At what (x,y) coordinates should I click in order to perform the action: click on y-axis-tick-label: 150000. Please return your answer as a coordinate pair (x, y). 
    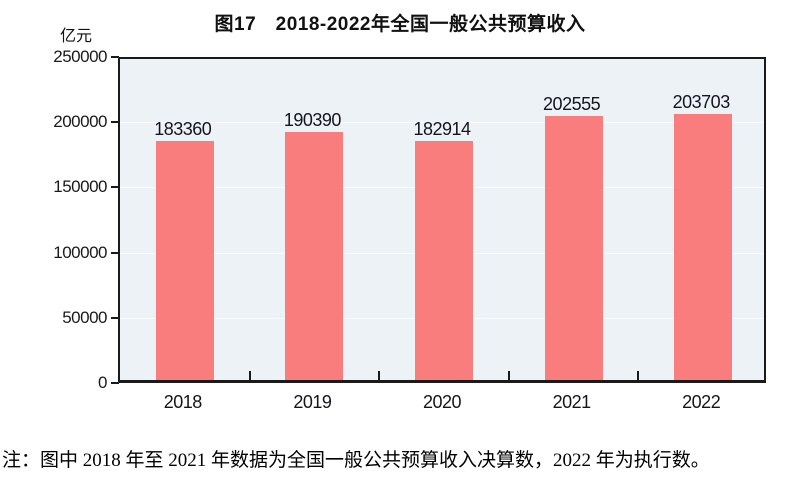
    Looking at the image, I should click on (80, 187).